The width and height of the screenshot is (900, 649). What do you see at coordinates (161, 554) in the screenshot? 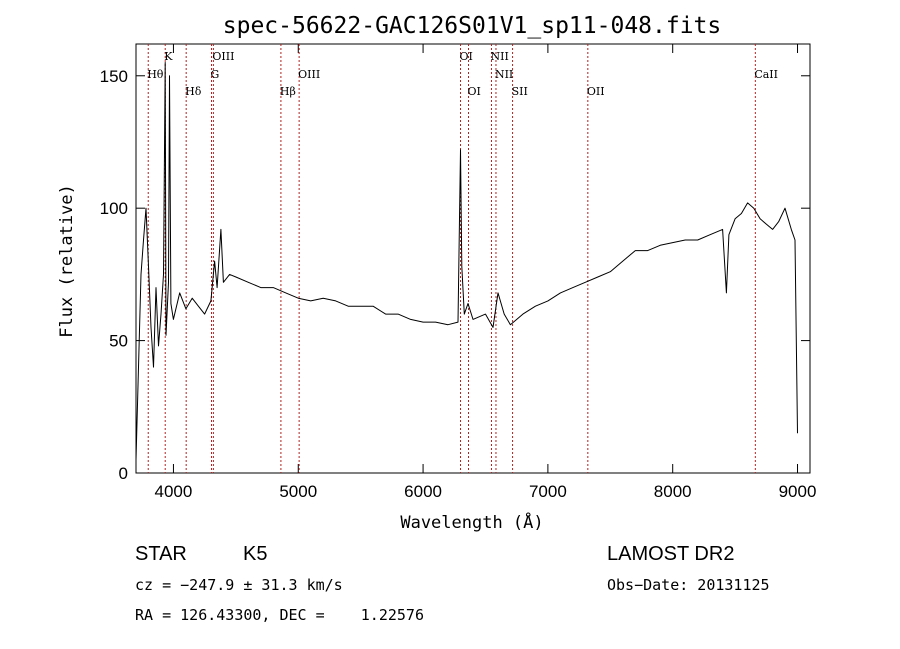
I see `object-class: STAR` at bounding box center [161, 554].